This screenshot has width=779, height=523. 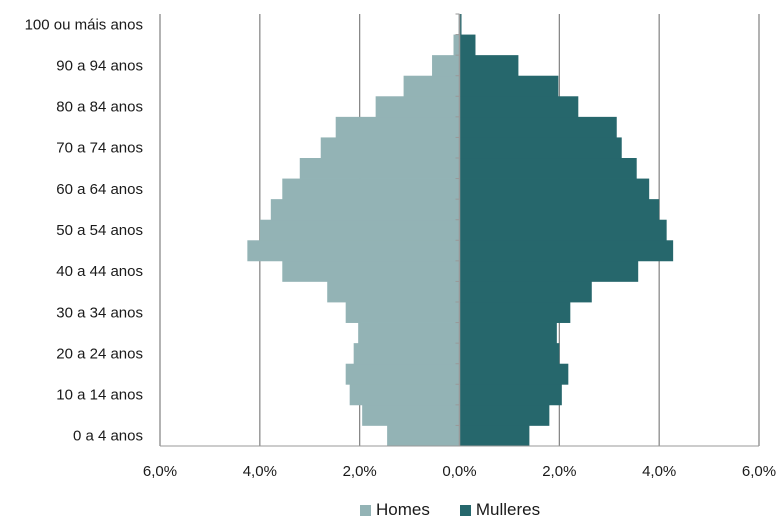 I want to click on y-category-label: 0 a 4 anos, so click(x=108, y=436).